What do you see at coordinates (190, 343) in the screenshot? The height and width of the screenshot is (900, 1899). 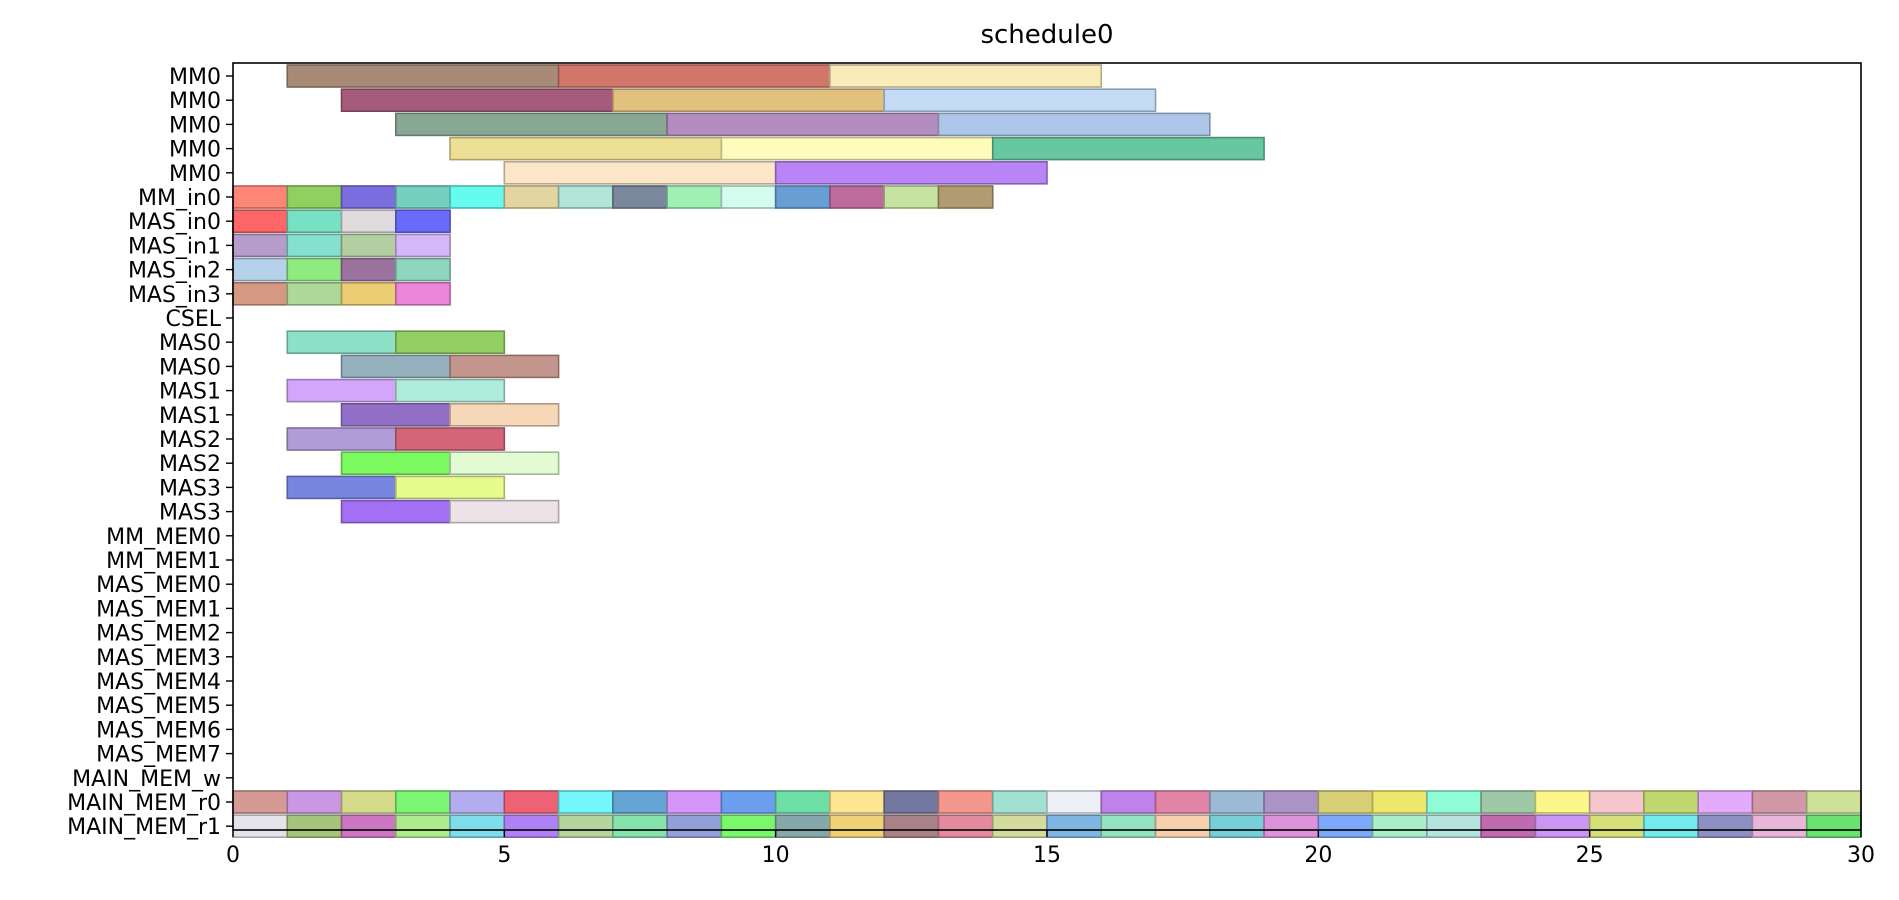 I see `y-tick-label: MAS0` at bounding box center [190, 343].